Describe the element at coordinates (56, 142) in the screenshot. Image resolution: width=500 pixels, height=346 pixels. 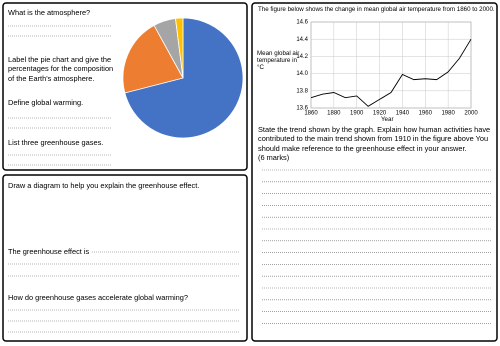
I see `question: List three greenhouse gases.` at that location.